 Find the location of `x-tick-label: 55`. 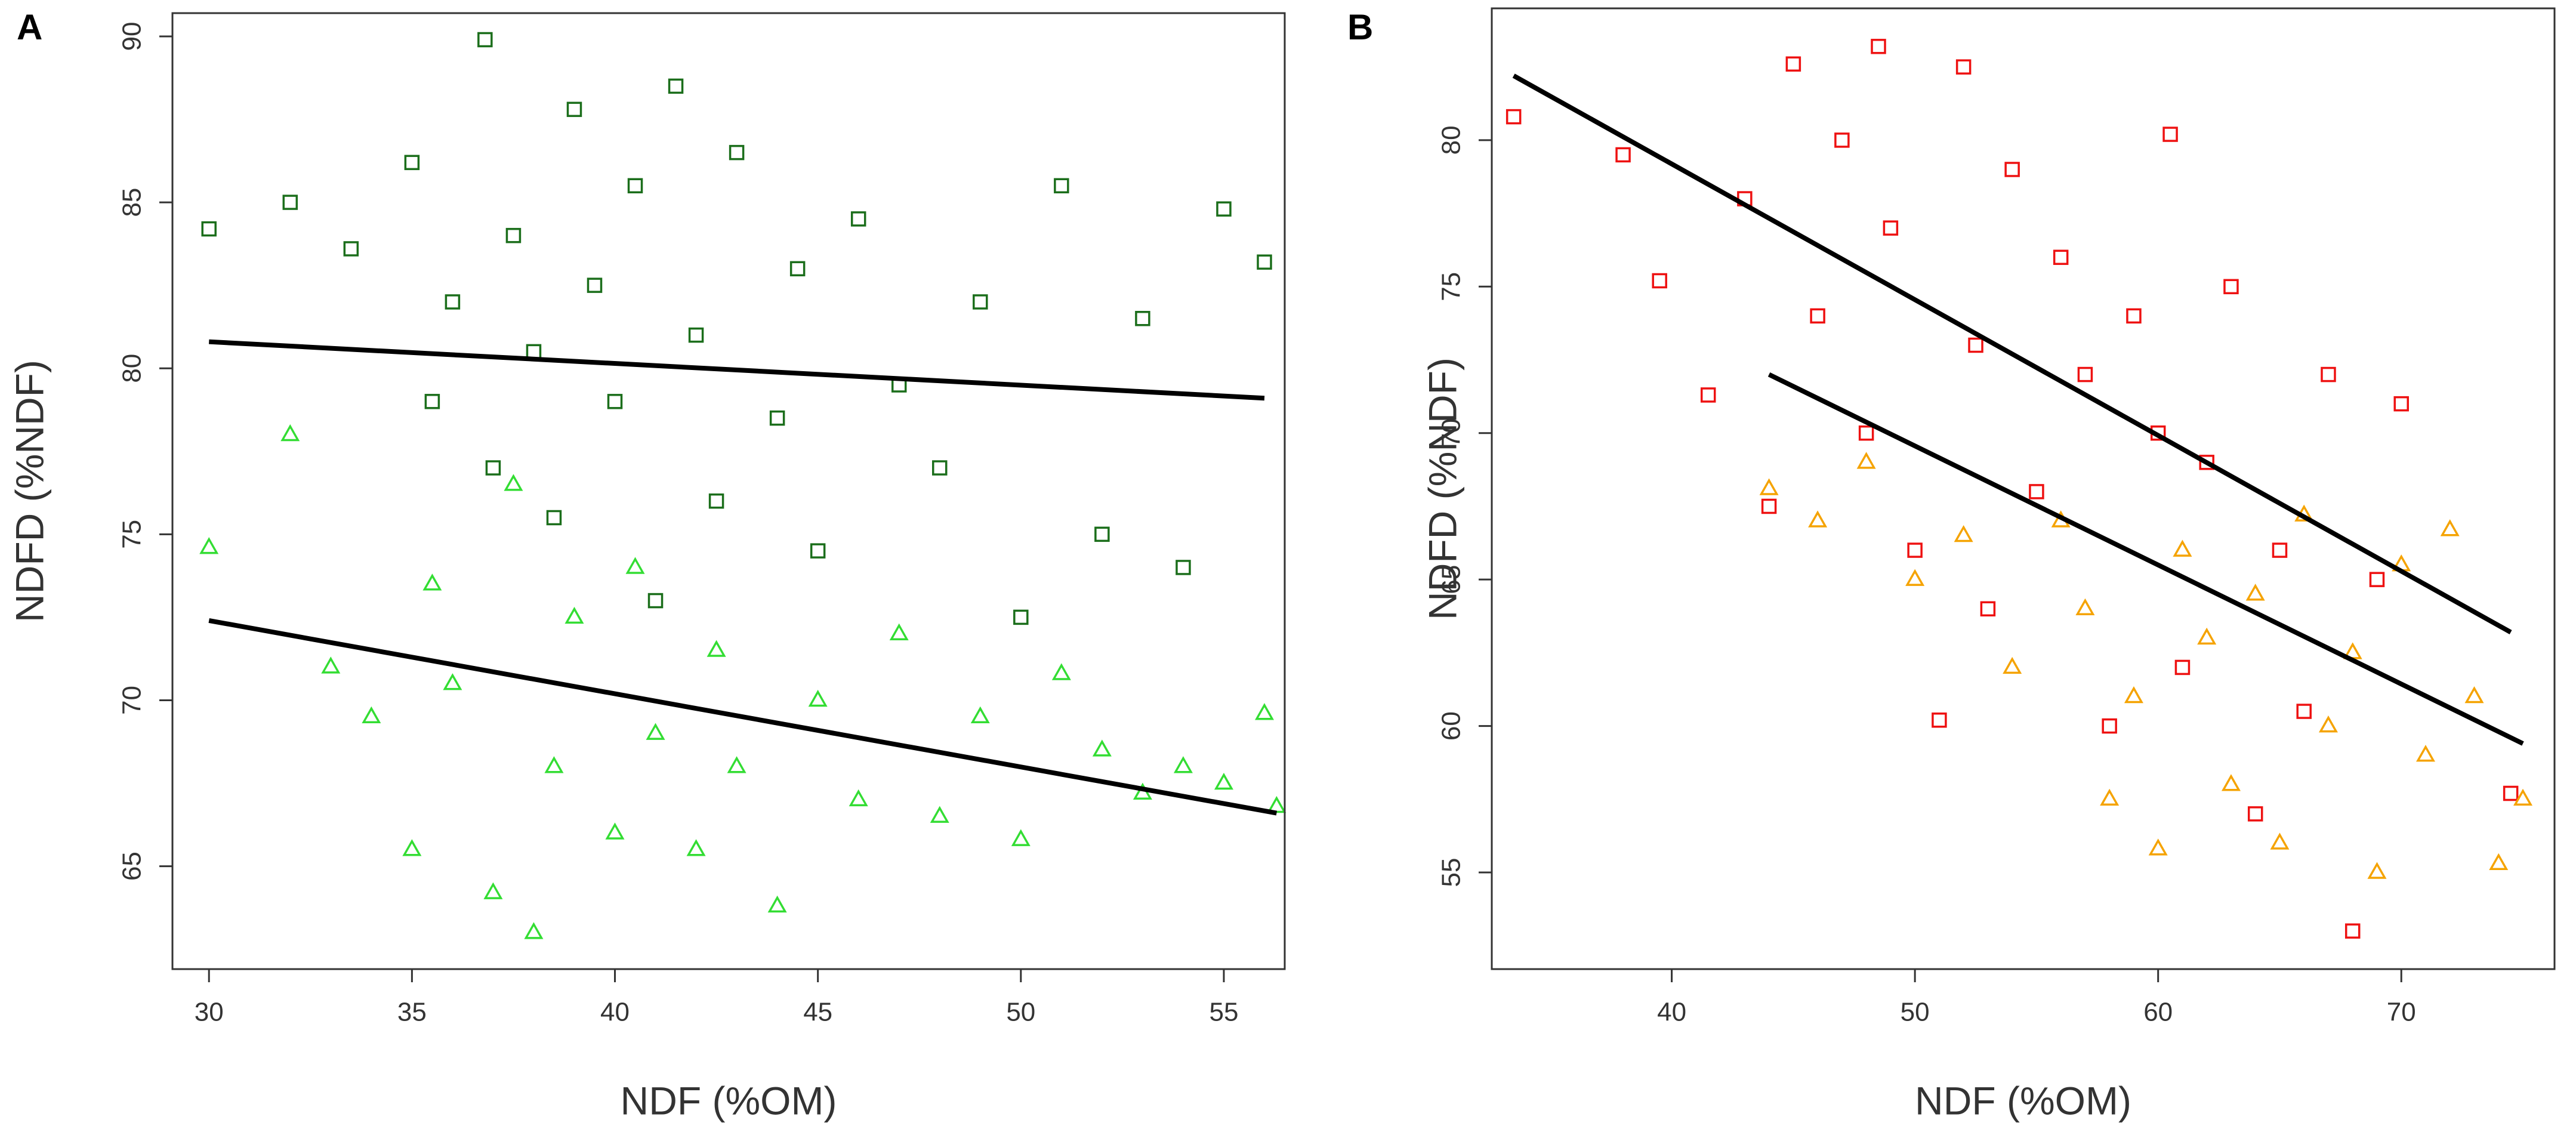

x-tick-label: 55 is located at coordinates (1223, 1012).